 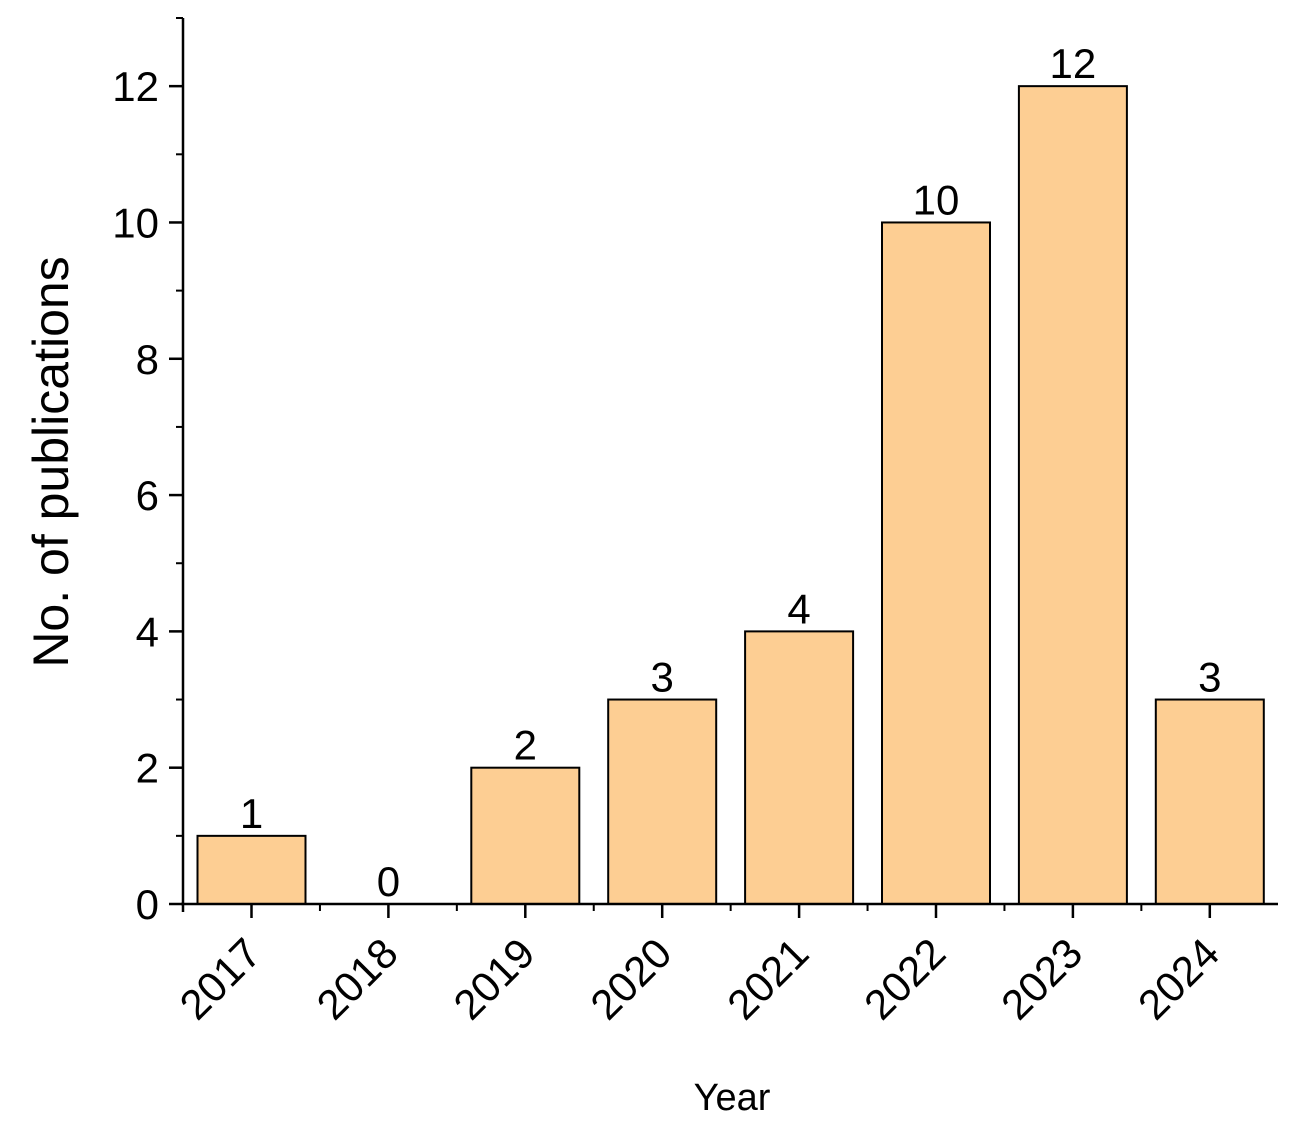 I want to click on y-tick-label-2: 2, so click(x=147, y=768).